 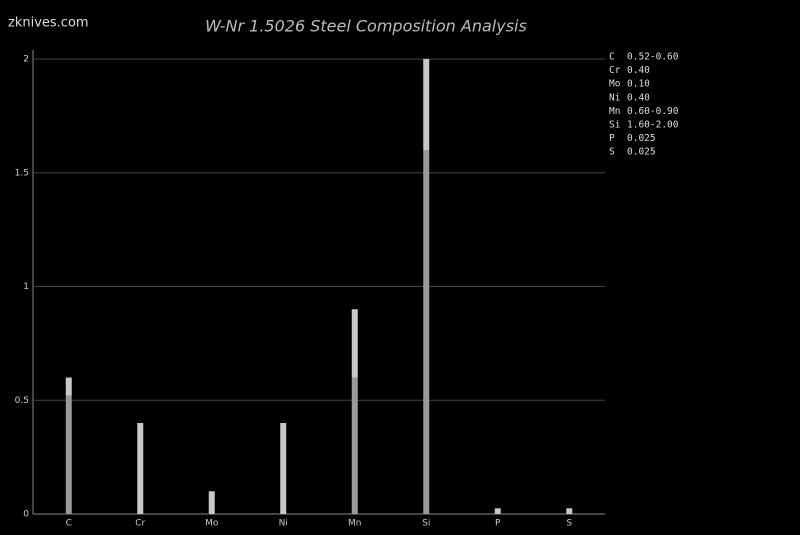 I want to click on legend-element: C, so click(x=612, y=57).